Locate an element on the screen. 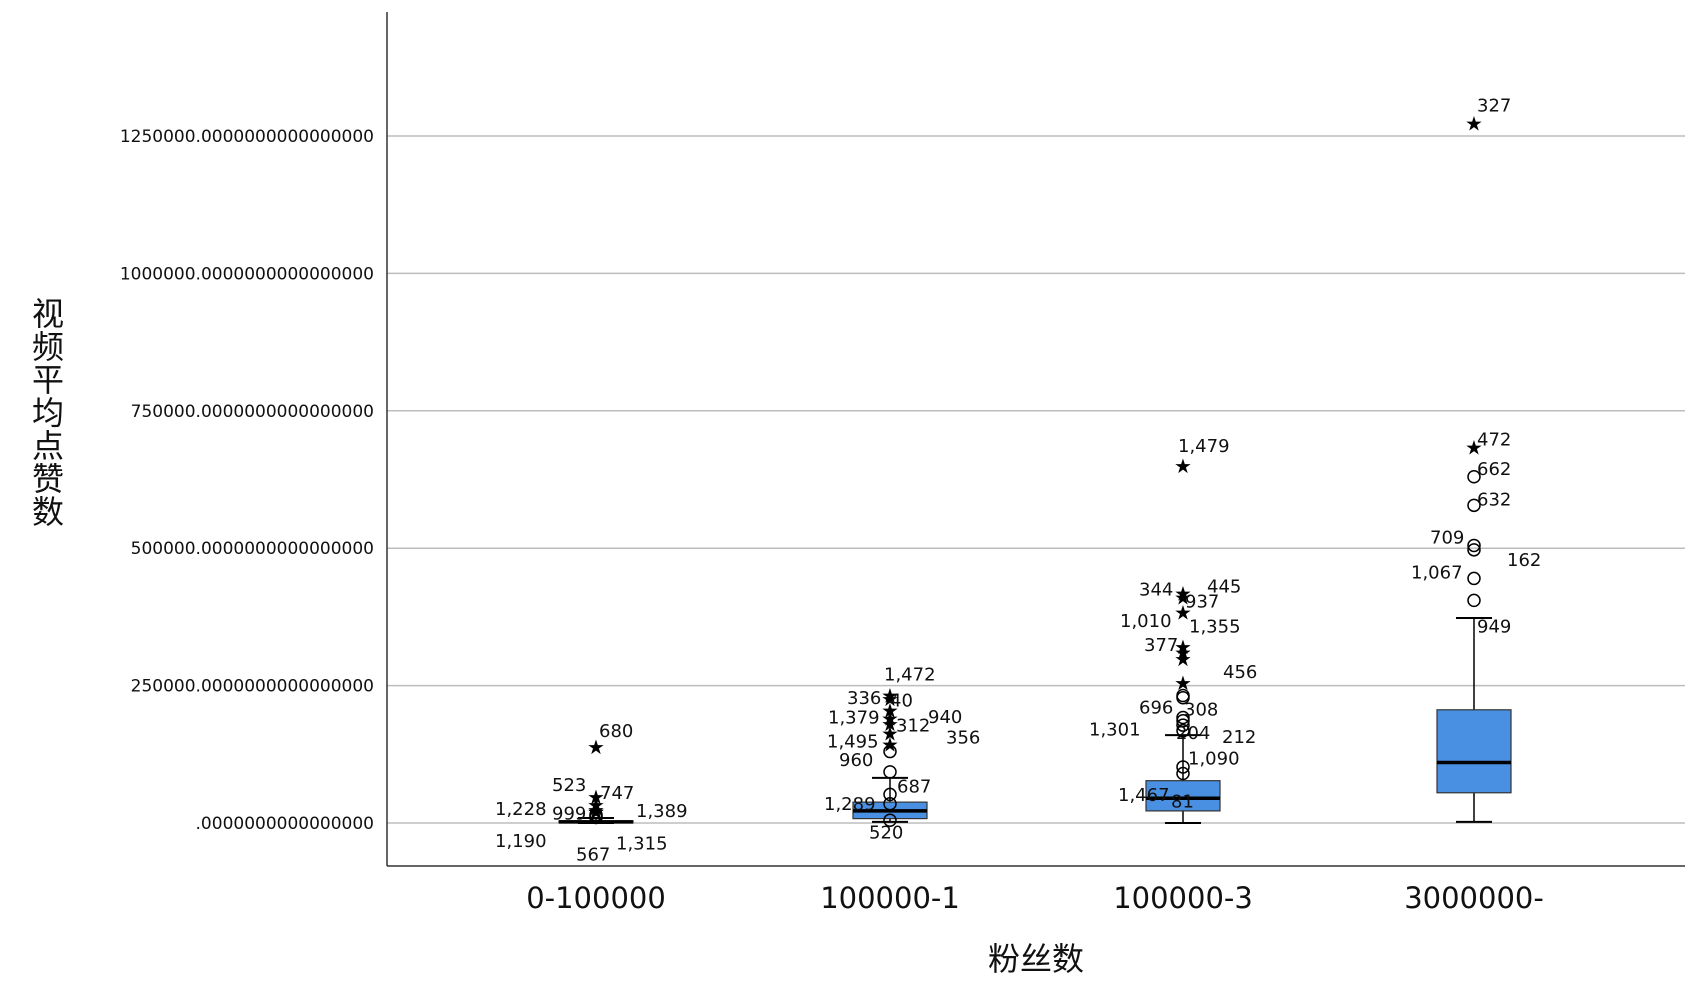 The width and height of the screenshot is (1696, 998). outlier-label: 1,479 is located at coordinates (1204, 446).